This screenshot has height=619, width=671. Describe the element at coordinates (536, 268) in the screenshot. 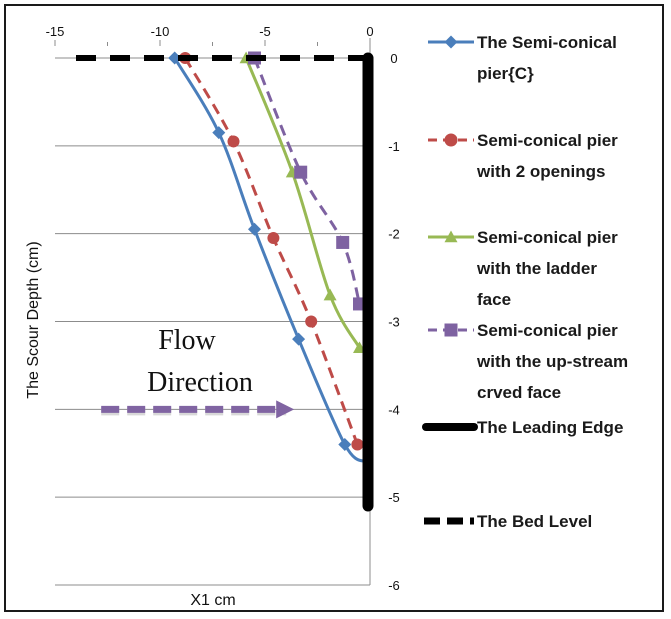

I see `legend-label: with the ladder` at that location.